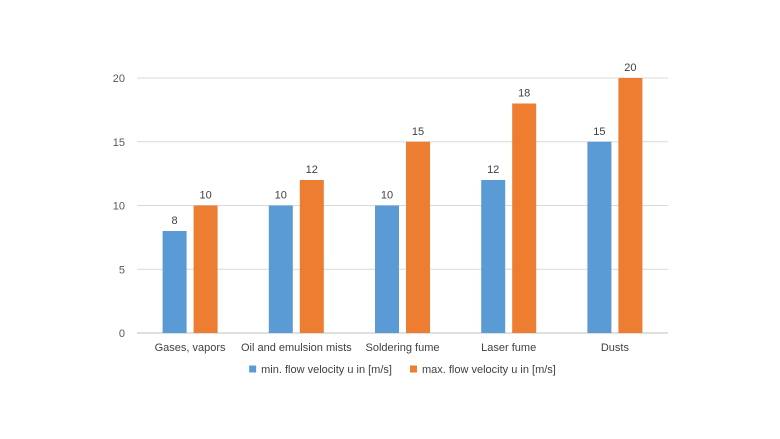 This screenshot has height=439, width=780. I want to click on category-label: Gases, vapors, so click(190, 348).